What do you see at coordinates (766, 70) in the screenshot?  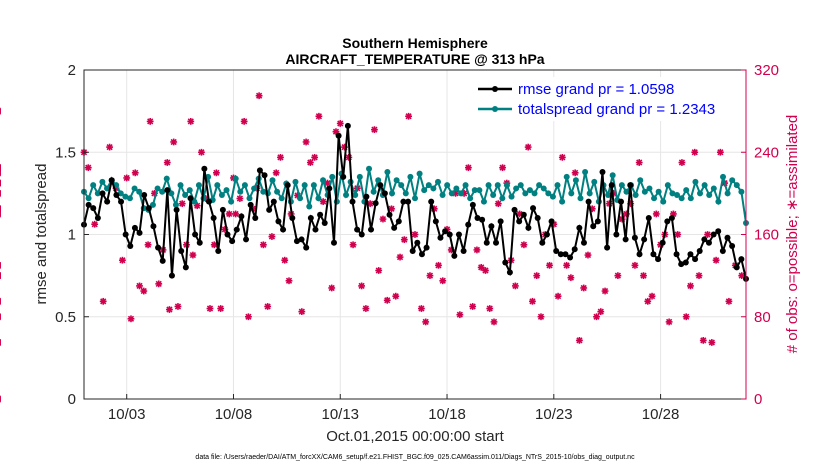 I see `y-right-tick-label: 320` at bounding box center [766, 70].